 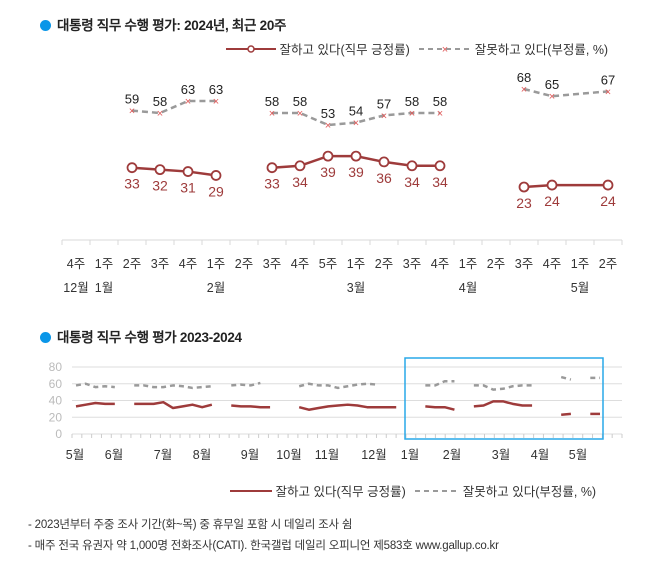 I want to click on x-tick-label-month: 6월, so click(x=114, y=455).